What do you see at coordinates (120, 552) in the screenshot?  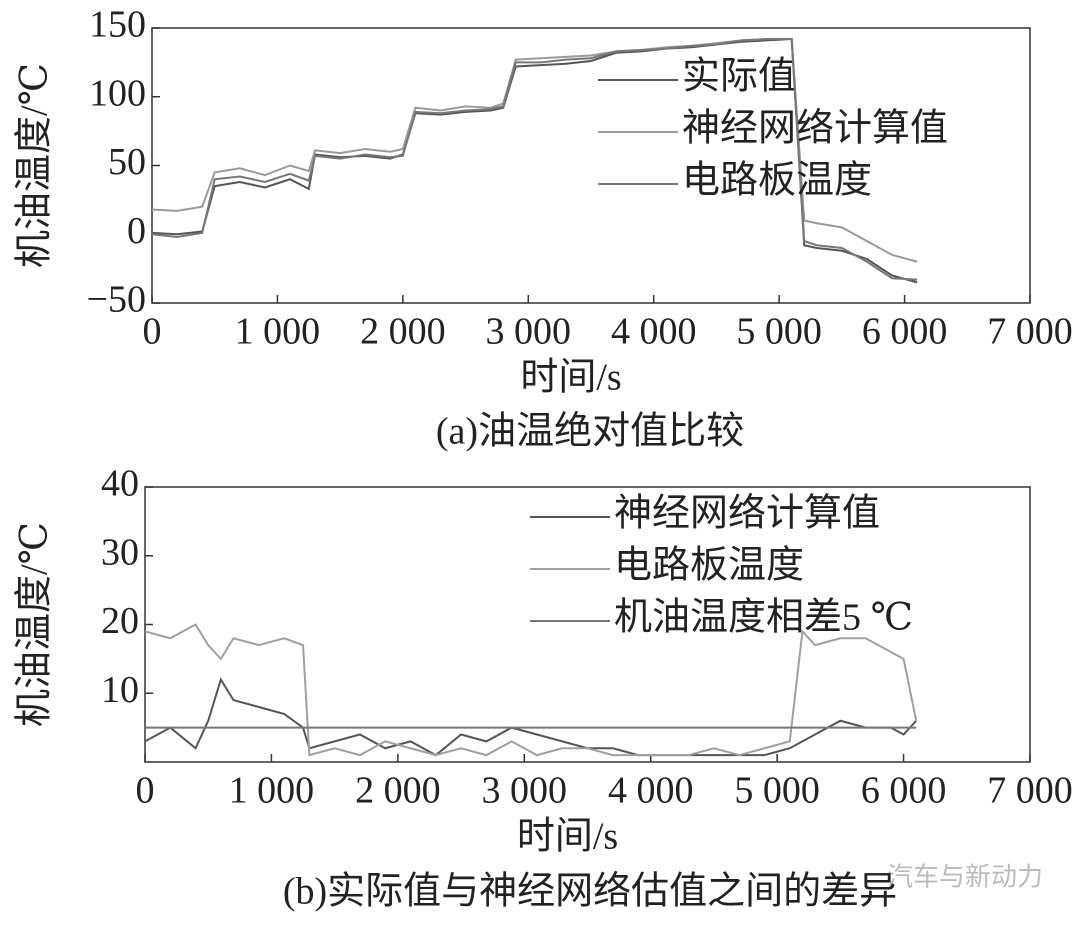 I see `y-tick-label: 30` at bounding box center [120, 552].